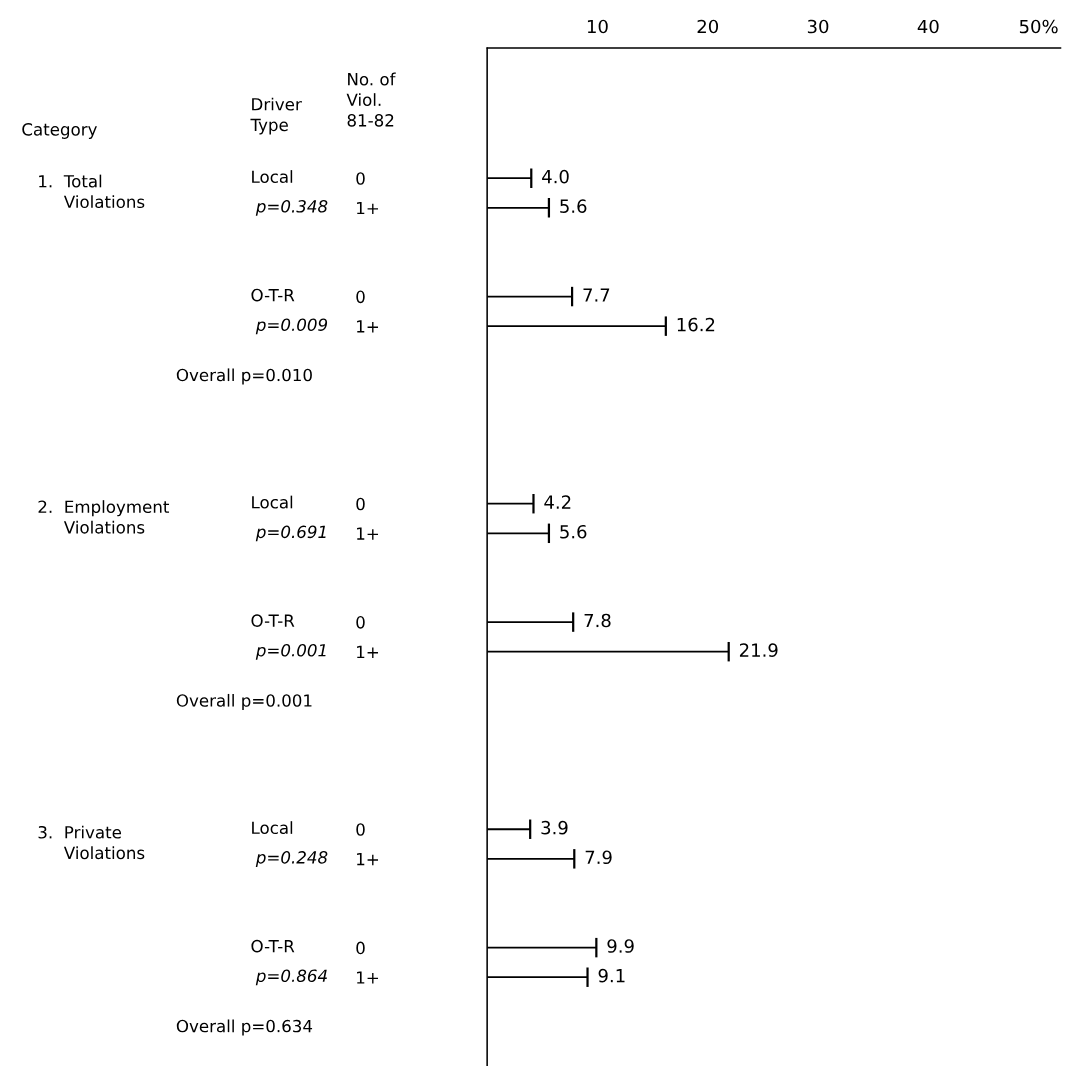 The image size is (1066, 1066). Describe the element at coordinates (291, 208) in the screenshot. I see `text: p=0.348` at that location.